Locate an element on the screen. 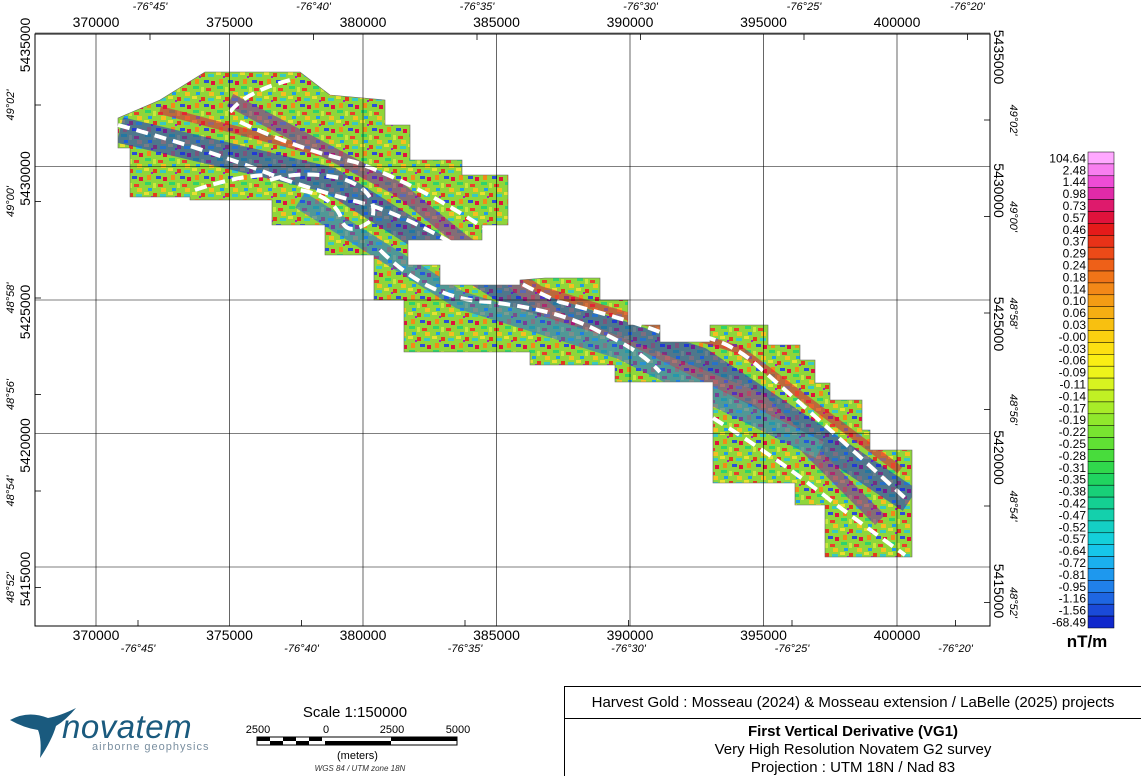 The height and width of the screenshot is (776, 1141). legend-value: 0.29 is located at coordinates (1075, 254).